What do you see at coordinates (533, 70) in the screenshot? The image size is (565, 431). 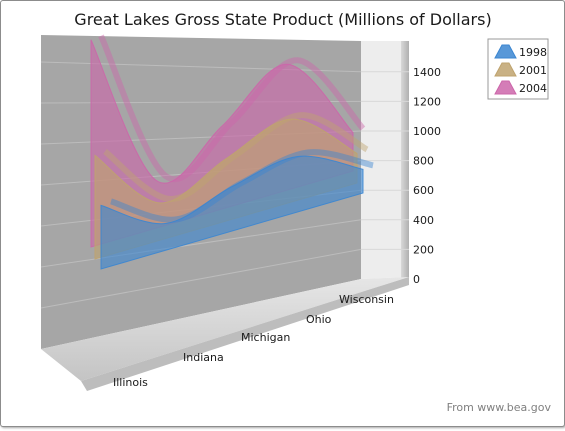 I see `legend-label: 2001` at bounding box center [533, 70].